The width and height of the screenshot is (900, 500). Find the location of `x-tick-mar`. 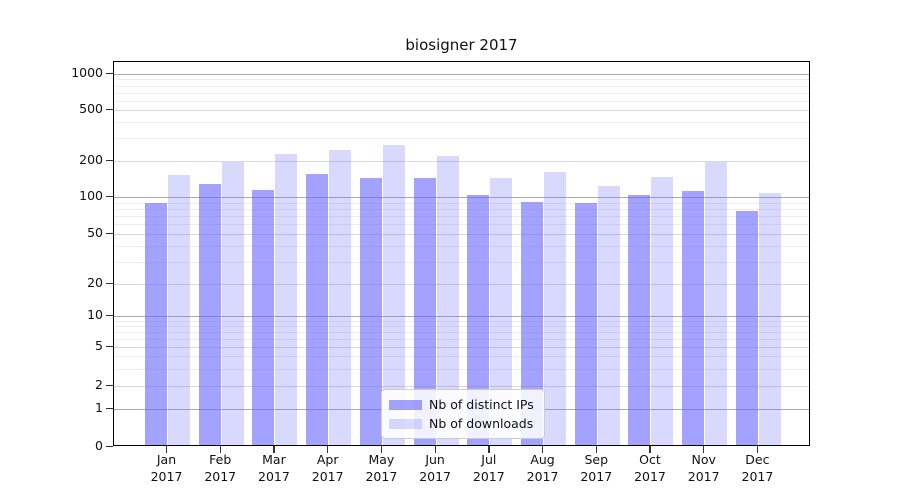

x-tick-mar is located at coordinates (274, 449).